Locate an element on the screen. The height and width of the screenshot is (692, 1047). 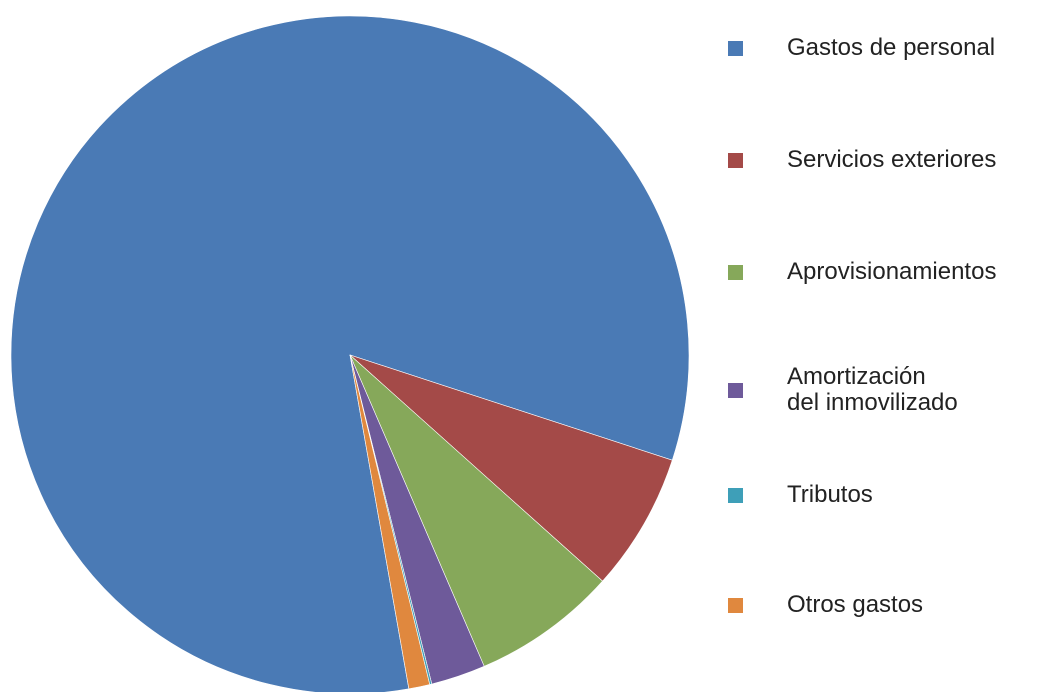
legend-item: Otros gastos is located at coordinates (825, 605).